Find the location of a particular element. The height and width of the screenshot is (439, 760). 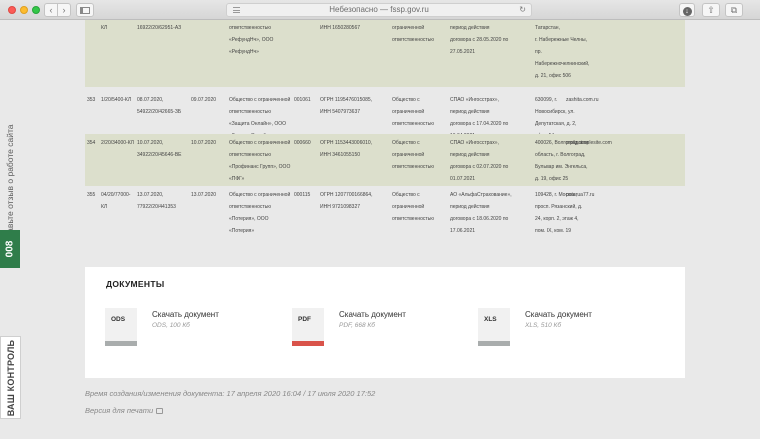

file-meta: PDF, 668 Кб is located at coordinates (357, 325).